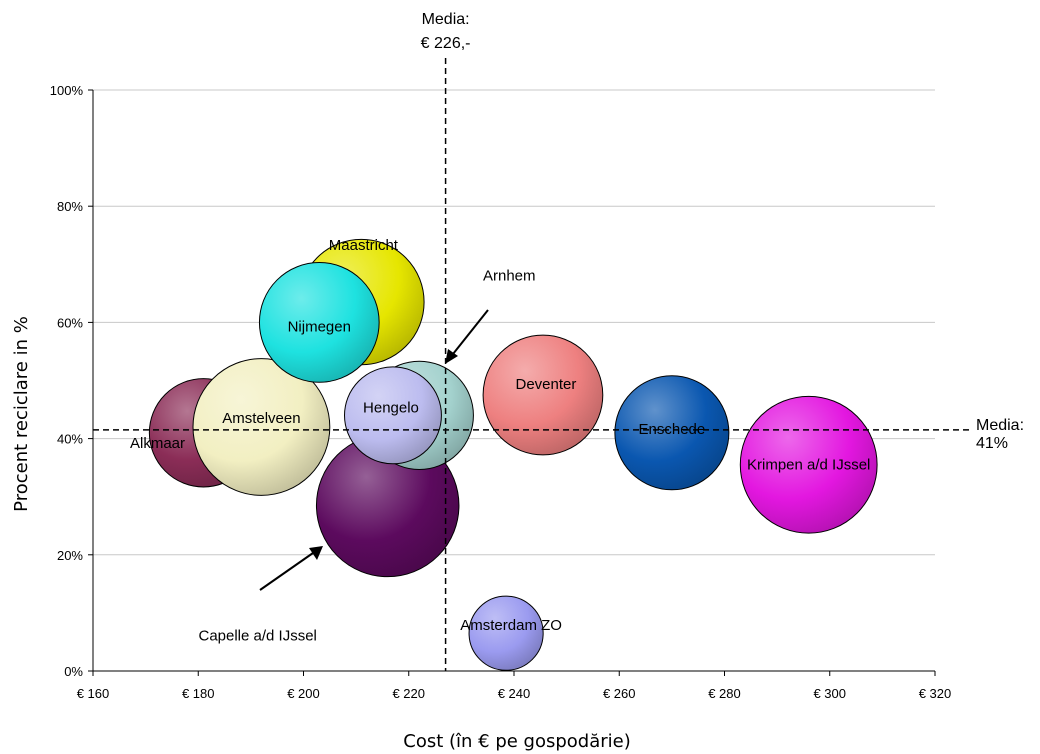  Describe the element at coordinates (470, 332) in the screenshot. I see `arnhem-arrow` at that location.